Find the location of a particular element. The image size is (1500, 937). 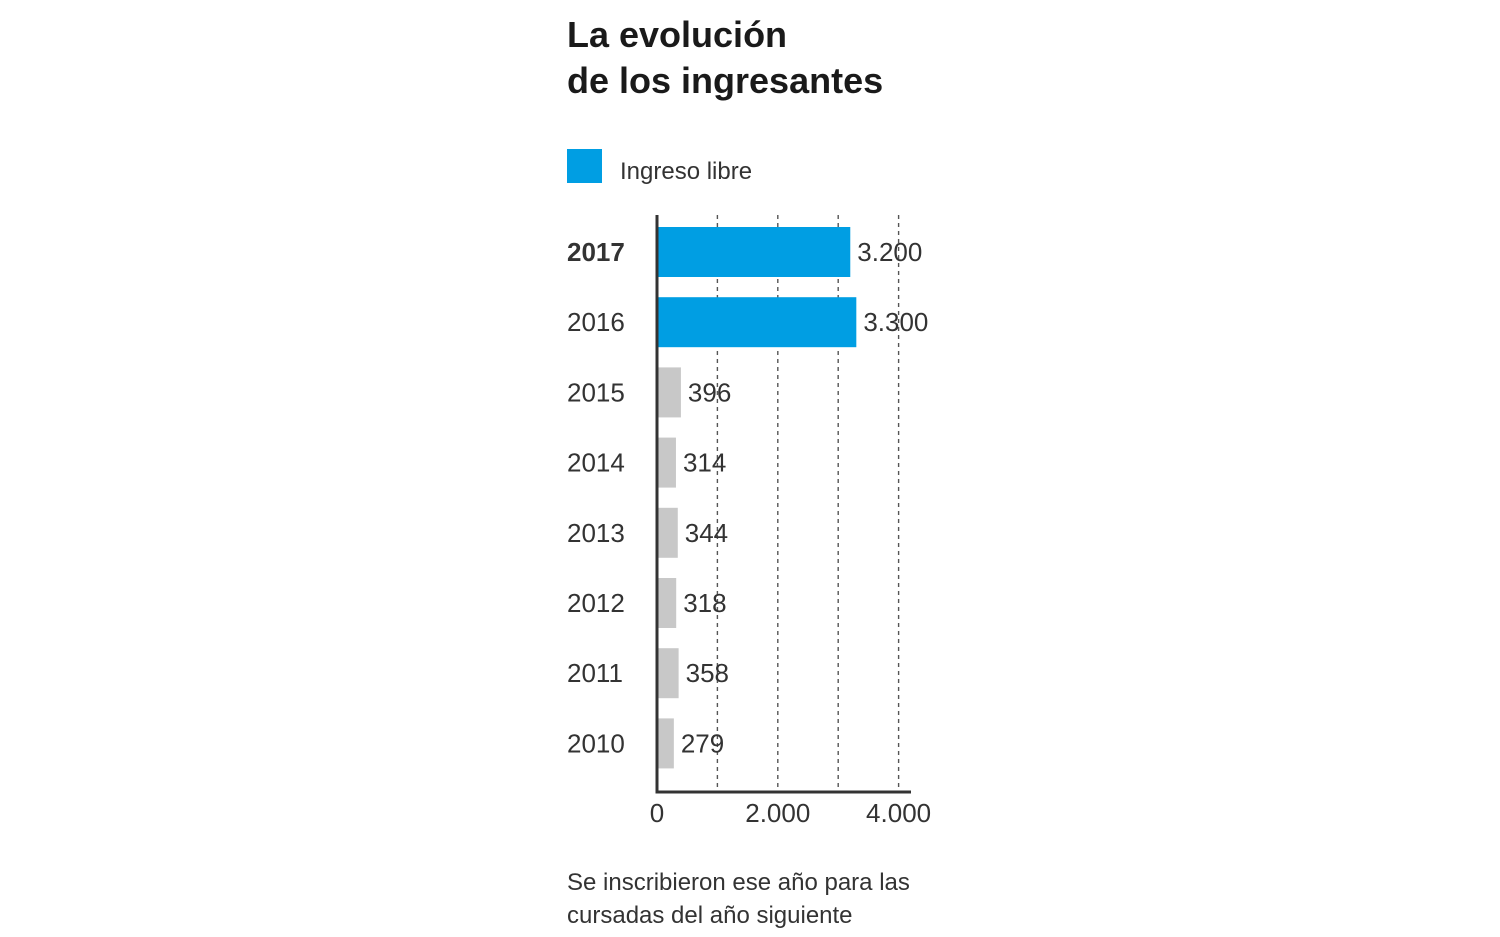

value-label: 358 is located at coordinates (707, 673).